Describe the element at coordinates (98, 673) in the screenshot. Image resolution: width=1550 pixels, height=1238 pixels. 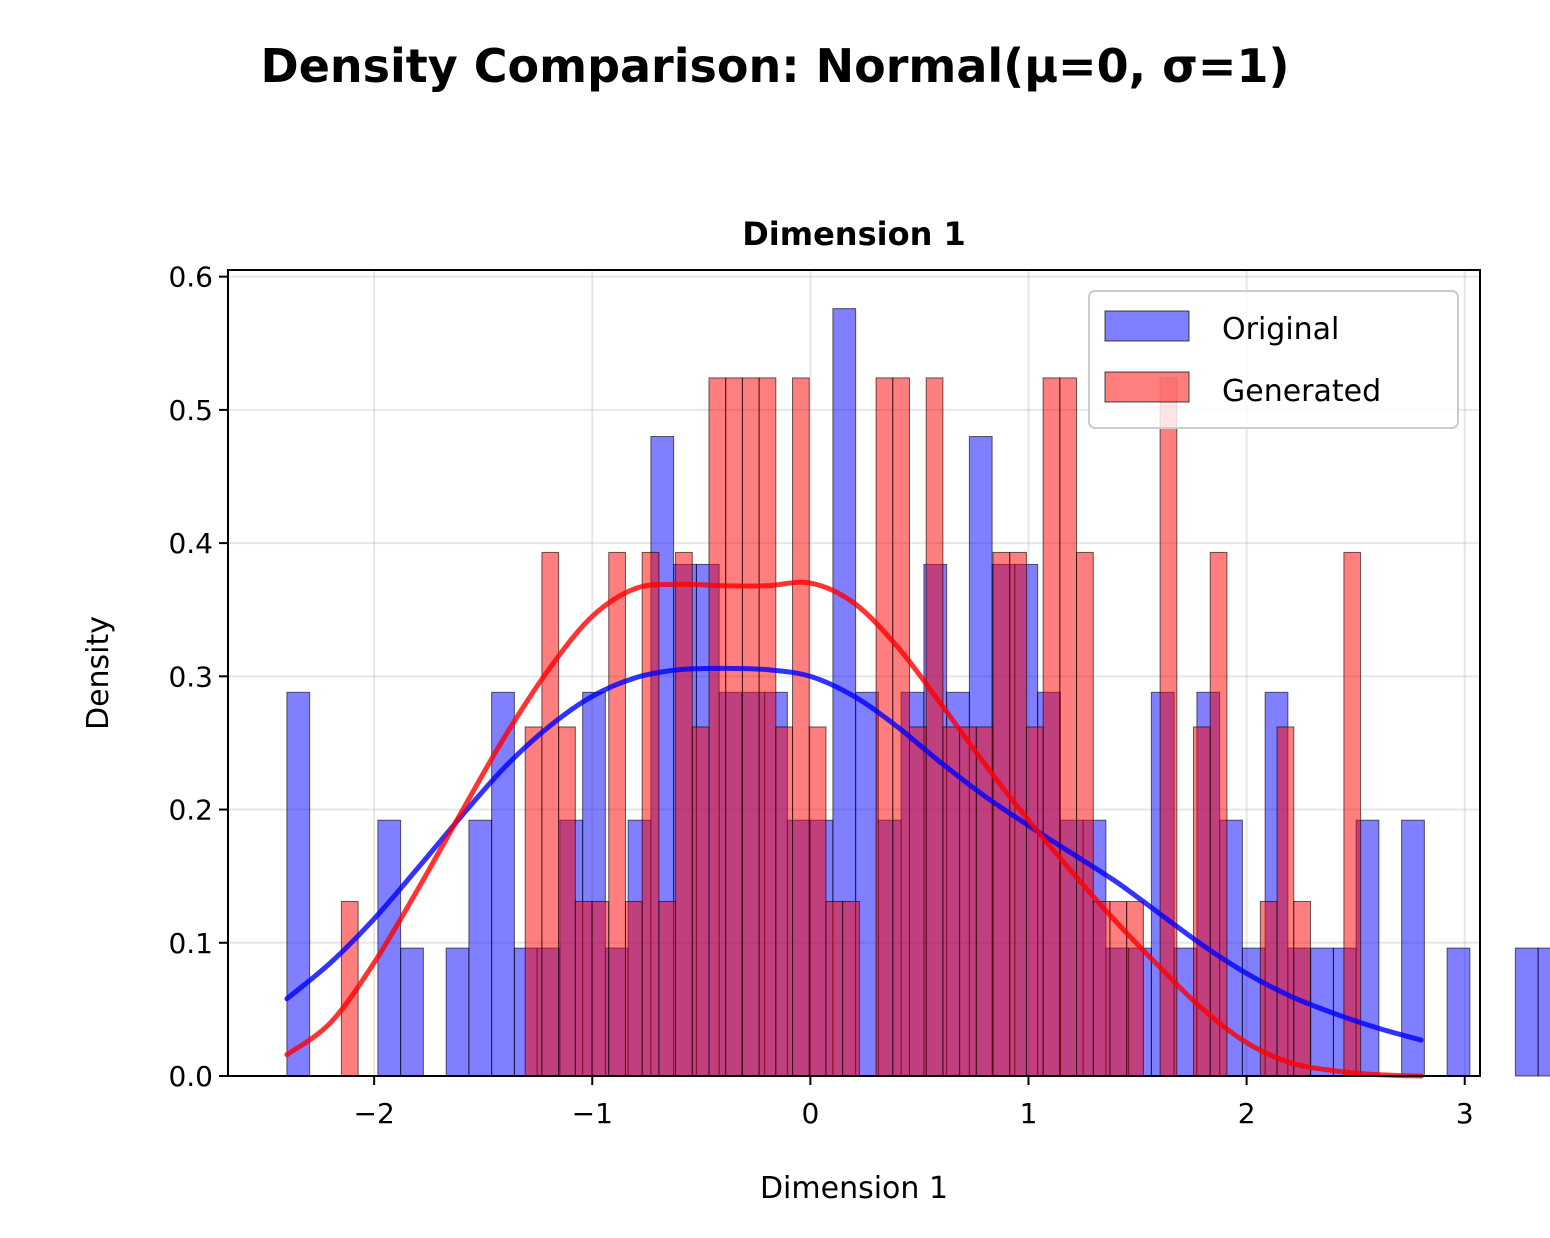
I see `y-axis-label: Density` at that location.